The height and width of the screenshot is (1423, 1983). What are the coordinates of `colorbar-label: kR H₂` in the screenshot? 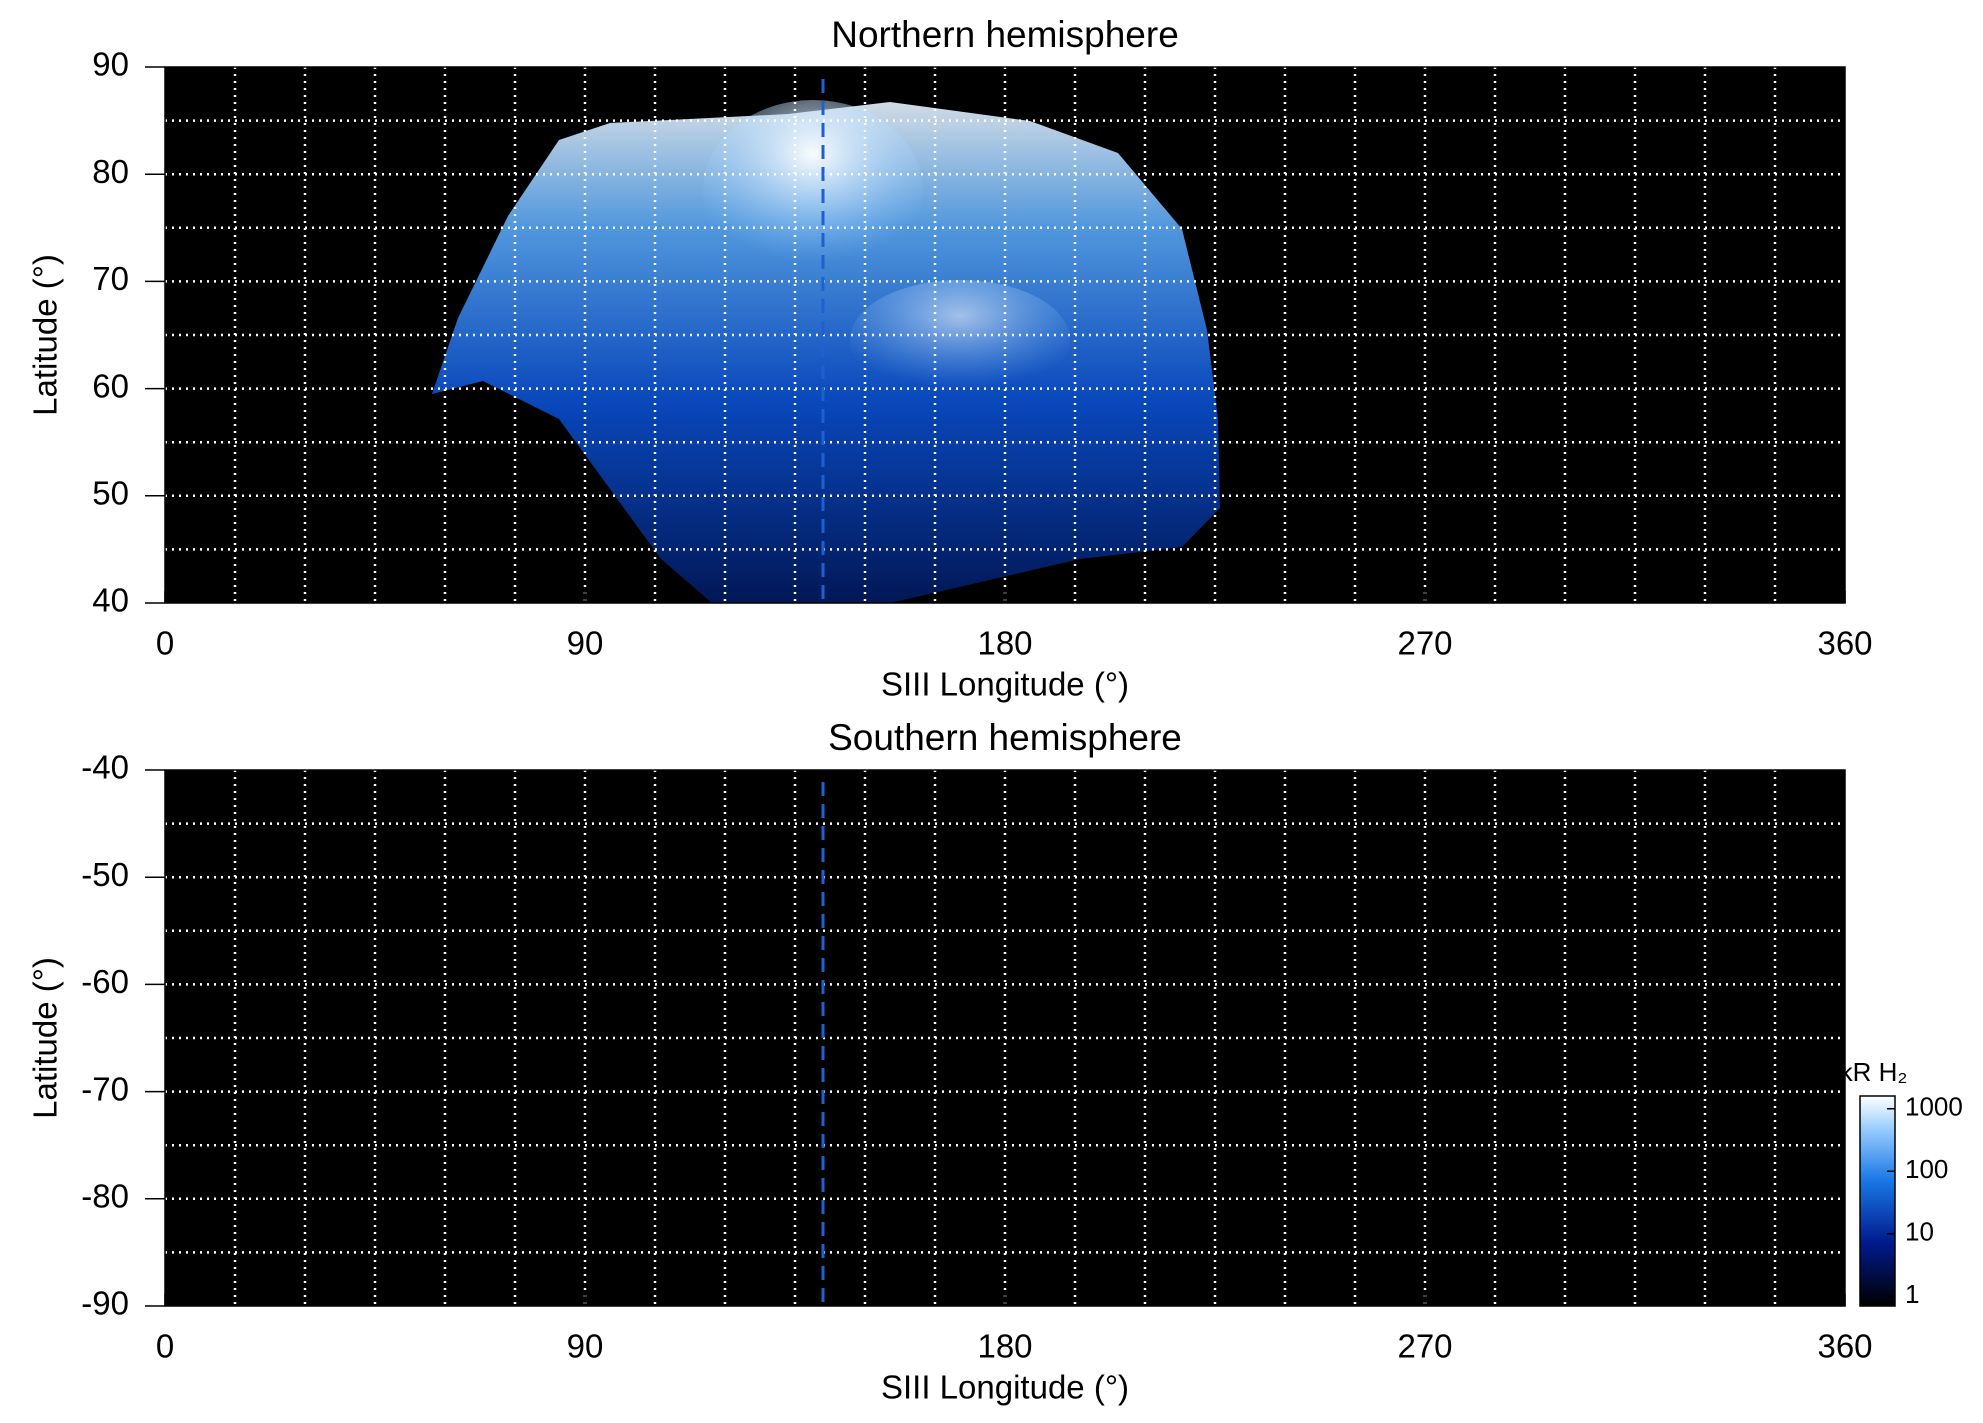 It's located at (1874, 1072).